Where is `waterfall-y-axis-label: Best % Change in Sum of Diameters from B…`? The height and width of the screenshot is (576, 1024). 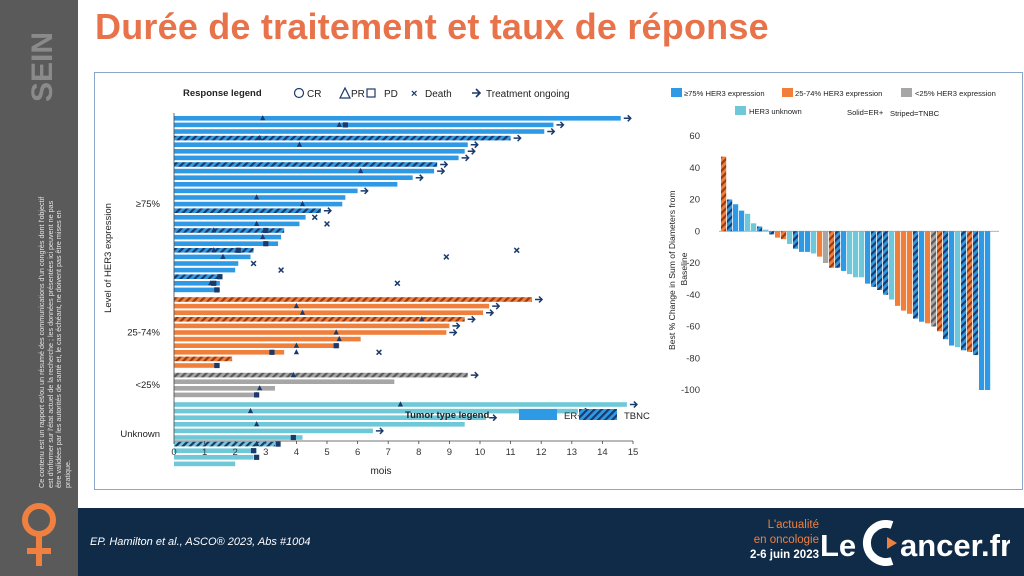
waterfall-y-axis-label: Best % Change in Sum of Diameters from B… is located at coordinates (678, 269).